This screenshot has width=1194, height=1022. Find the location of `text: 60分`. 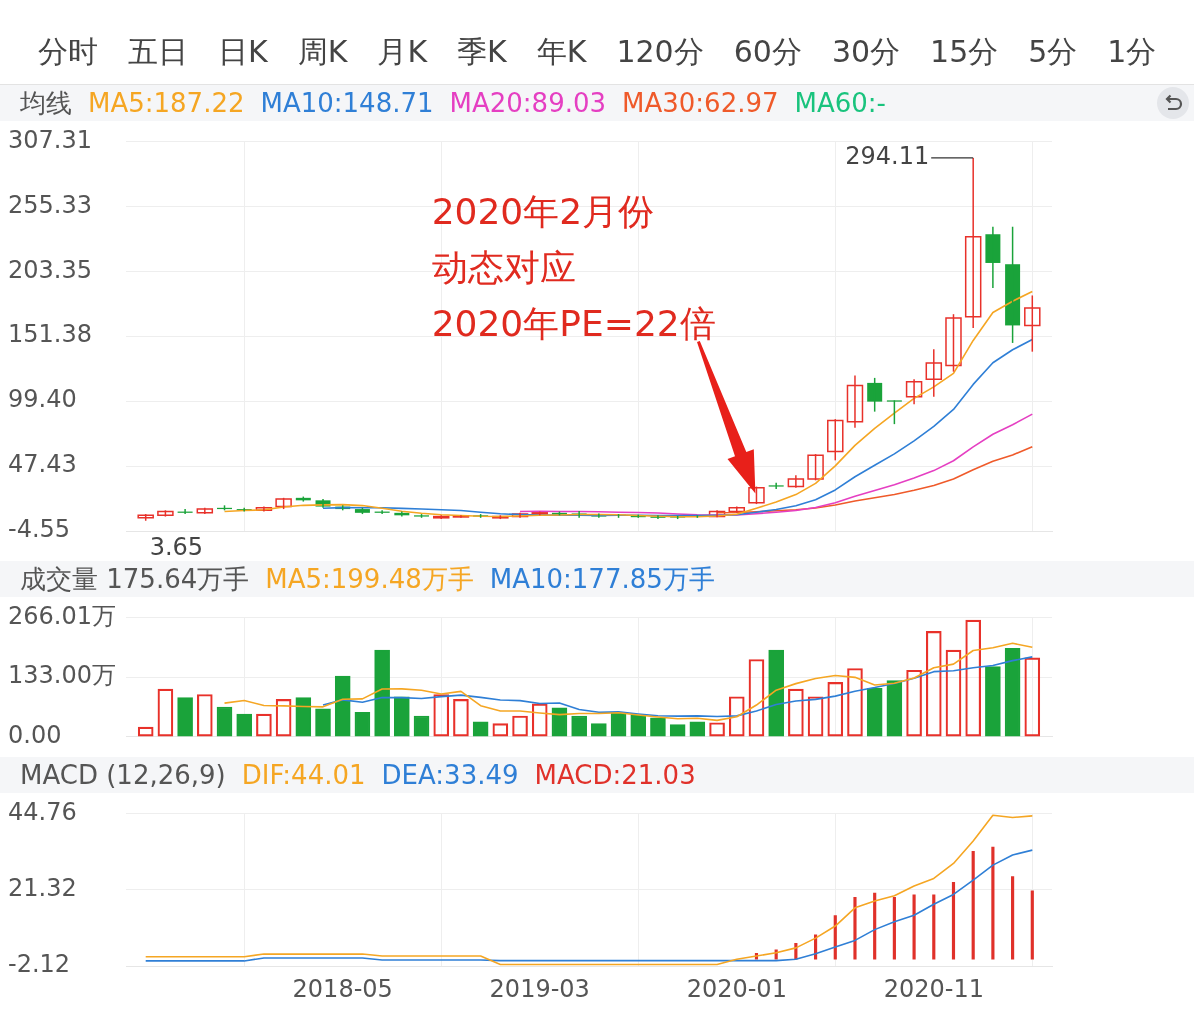

text: 60分 is located at coordinates (767, 51).